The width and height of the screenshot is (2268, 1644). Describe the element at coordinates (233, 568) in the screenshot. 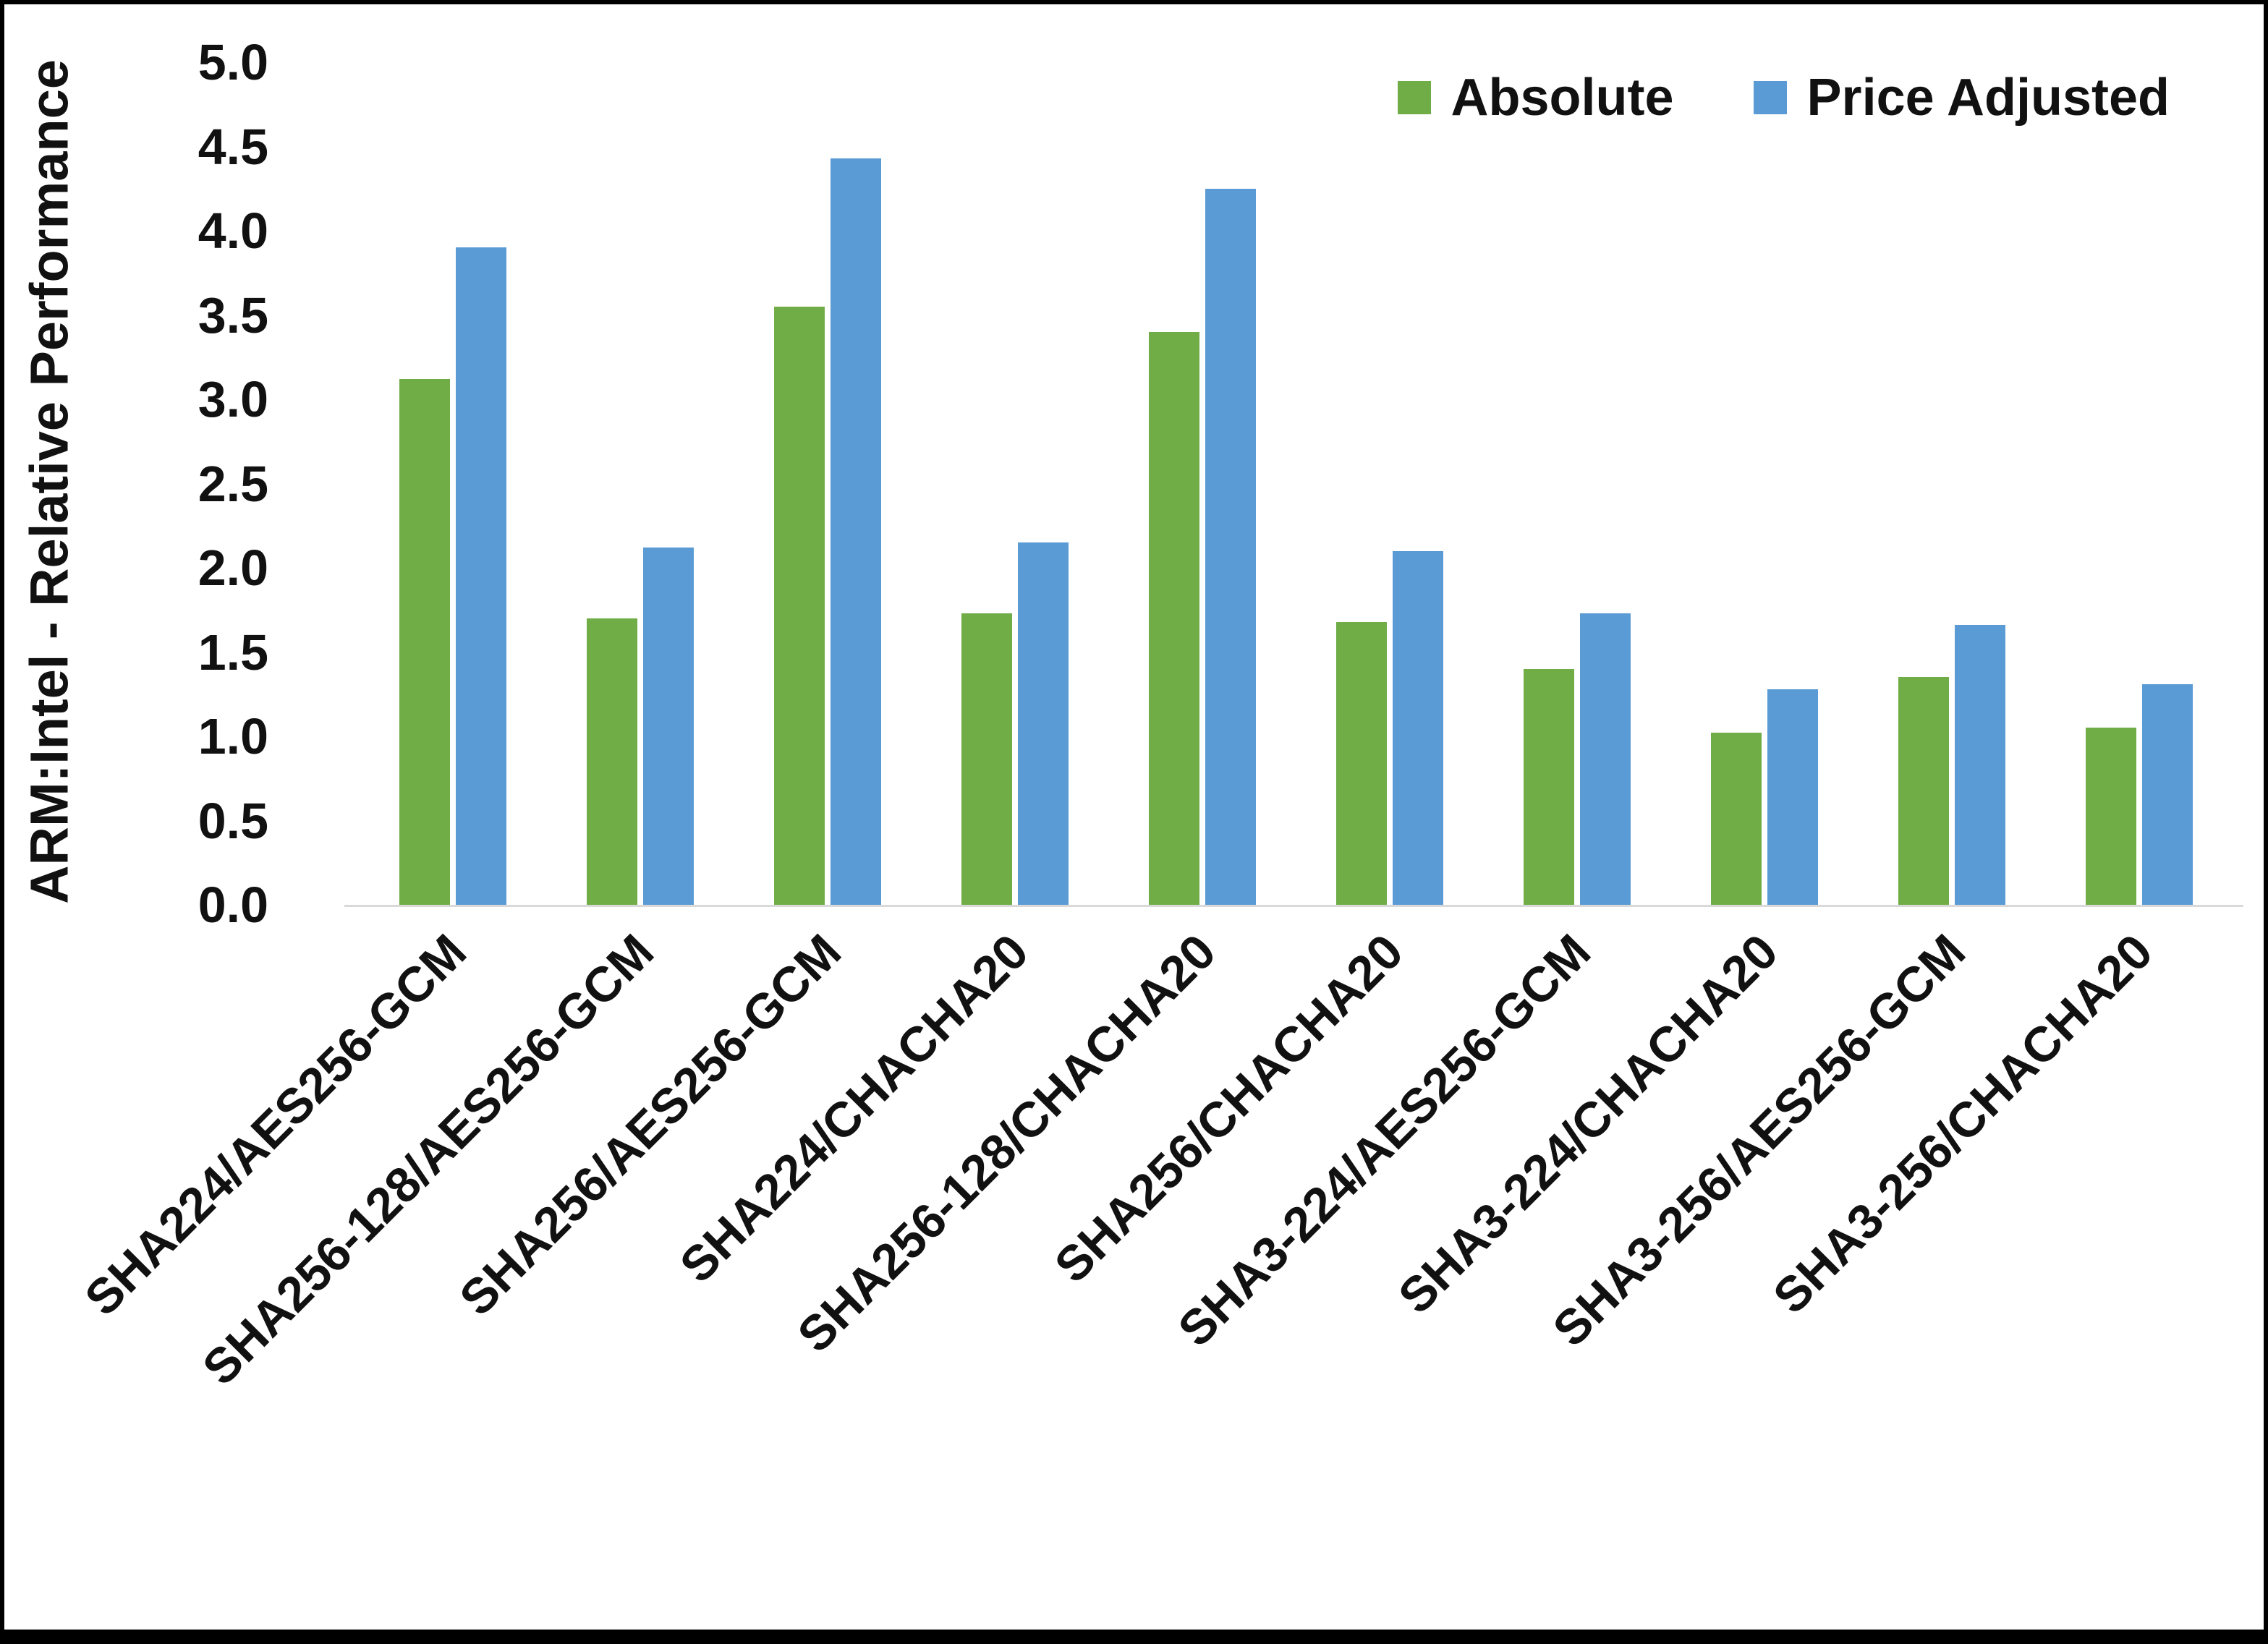

I see `y-tick-label: 2.0` at that location.